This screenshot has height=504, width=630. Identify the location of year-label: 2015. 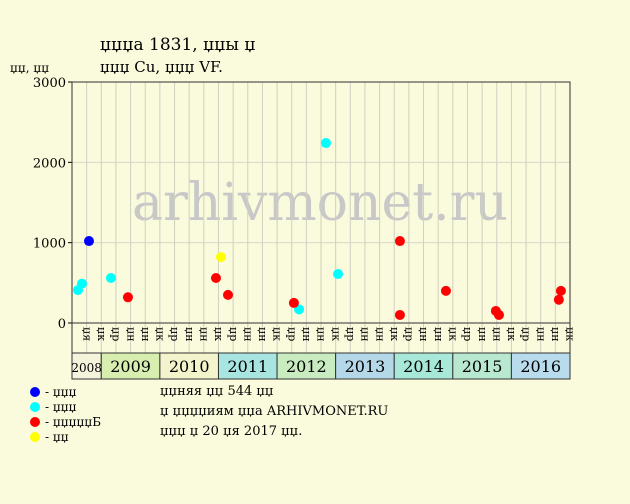
(482, 366).